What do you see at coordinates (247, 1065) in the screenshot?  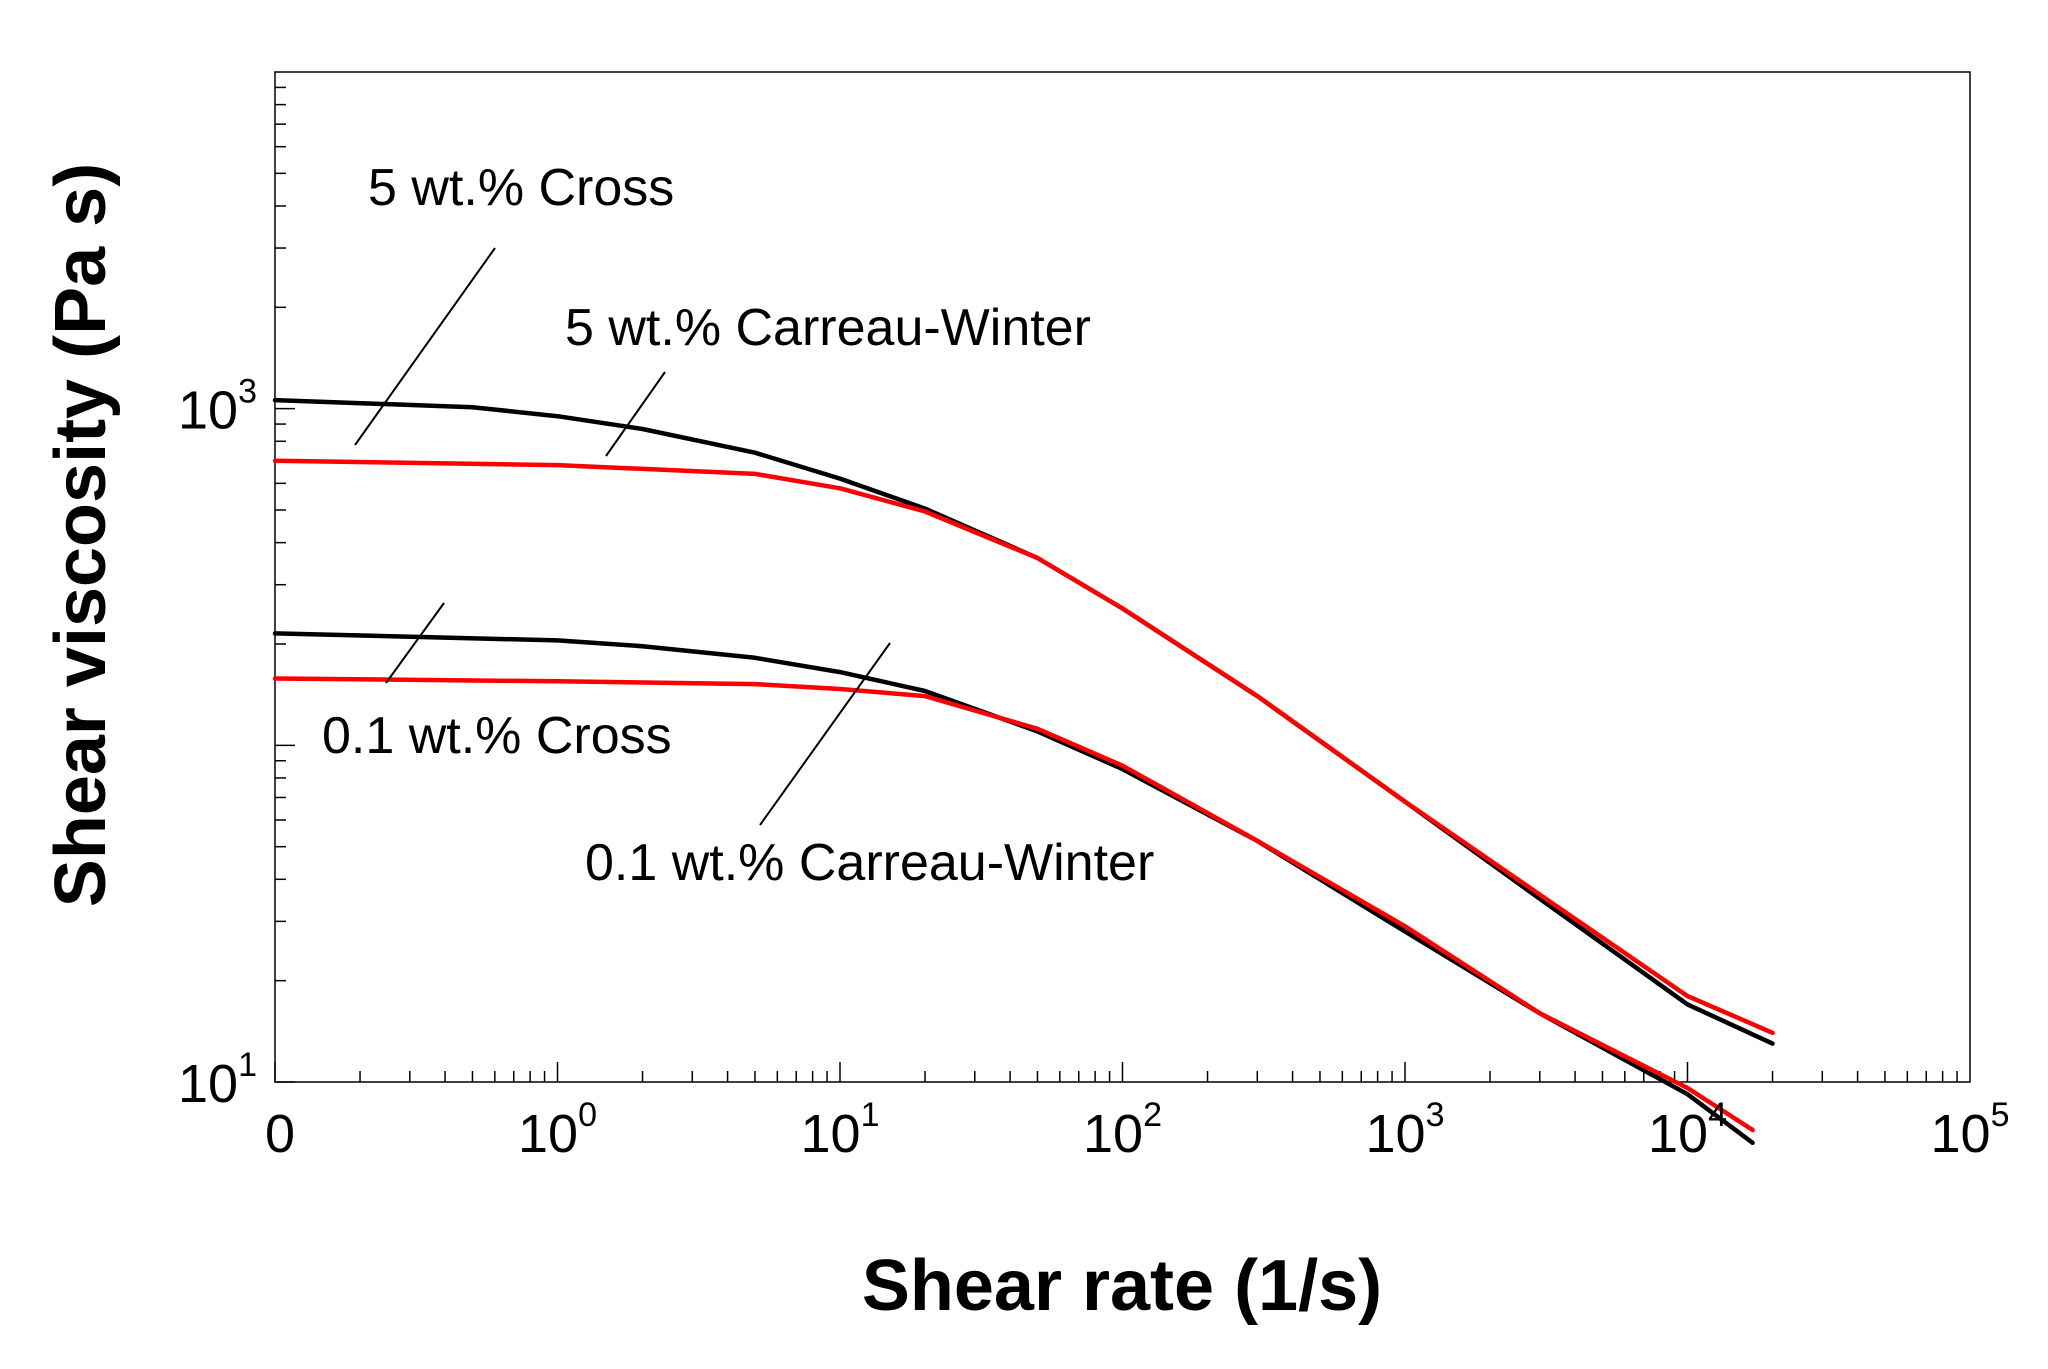 I see `y-tick-exponent: 1` at bounding box center [247, 1065].